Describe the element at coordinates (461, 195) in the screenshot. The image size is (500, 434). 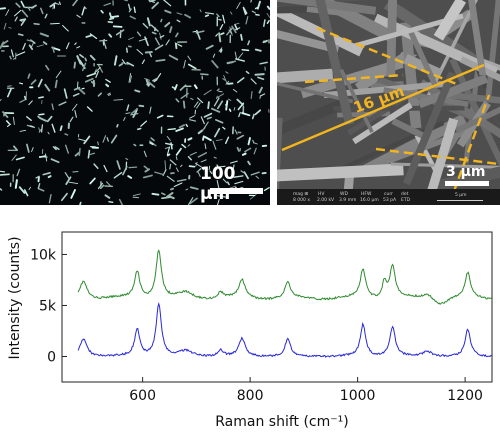
I see `sem-info-scale: 5 μm` at that location.